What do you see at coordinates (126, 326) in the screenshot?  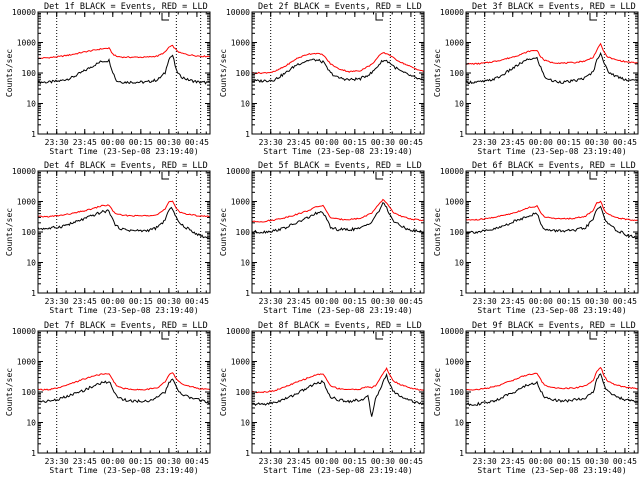 I see `panel-title: Det 7f BLACK = Events, RED = LLD` at bounding box center [126, 326].